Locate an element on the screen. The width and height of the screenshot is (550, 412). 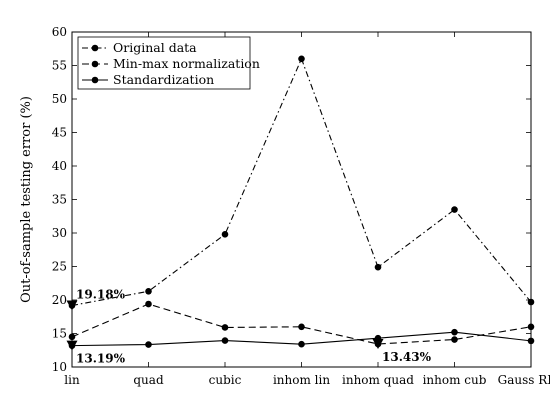
y-tick-label: 25 is located at coordinates (59, 267).